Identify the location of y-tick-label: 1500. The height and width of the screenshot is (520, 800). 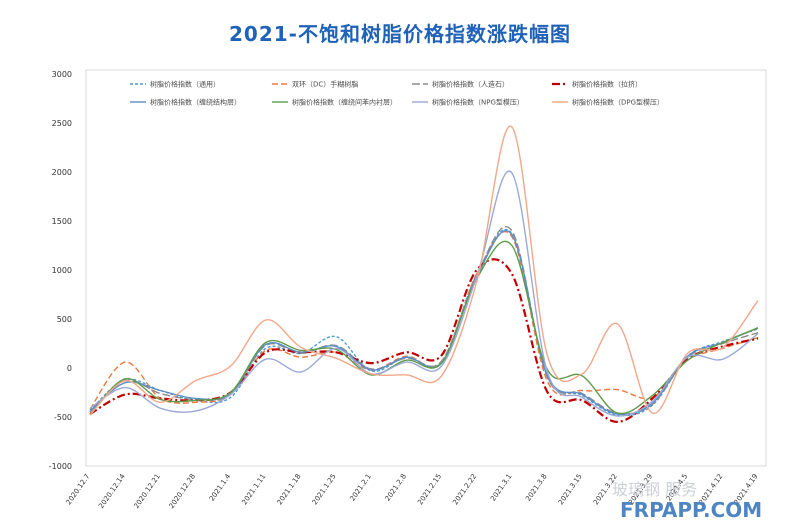
(62, 221).